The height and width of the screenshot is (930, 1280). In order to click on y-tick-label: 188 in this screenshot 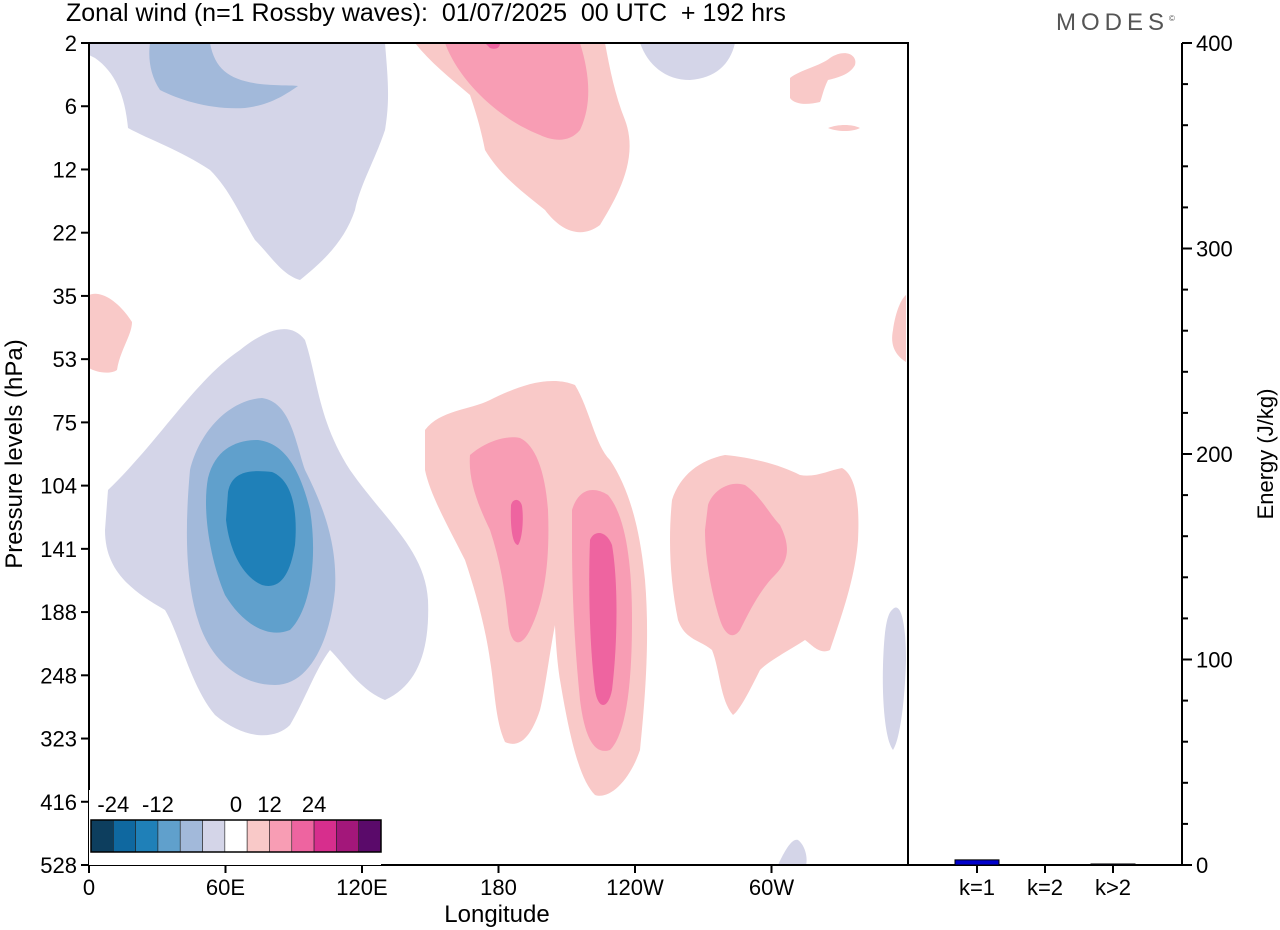, I will do `click(58, 612)`.